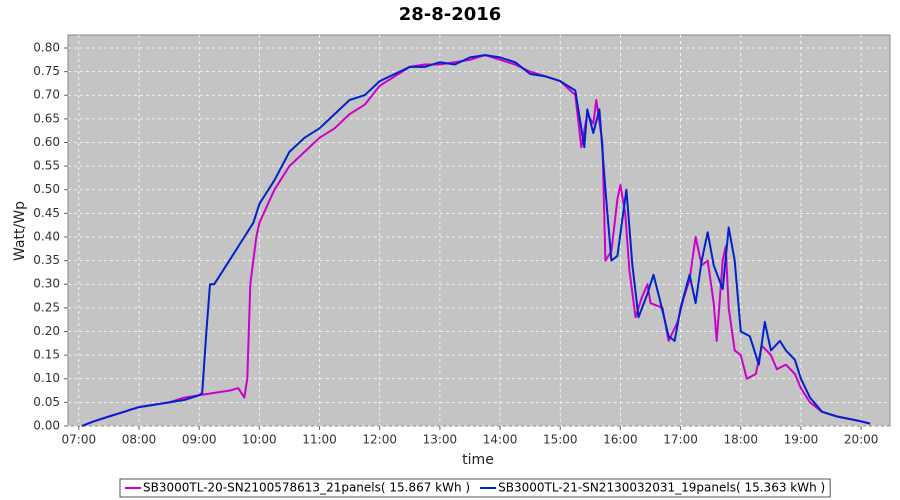 The height and width of the screenshot is (500, 900). What do you see at coordinates (801, 440) in the screenshot?
I see `x-tick-label: 19:00` at bounding box center [801, 440].